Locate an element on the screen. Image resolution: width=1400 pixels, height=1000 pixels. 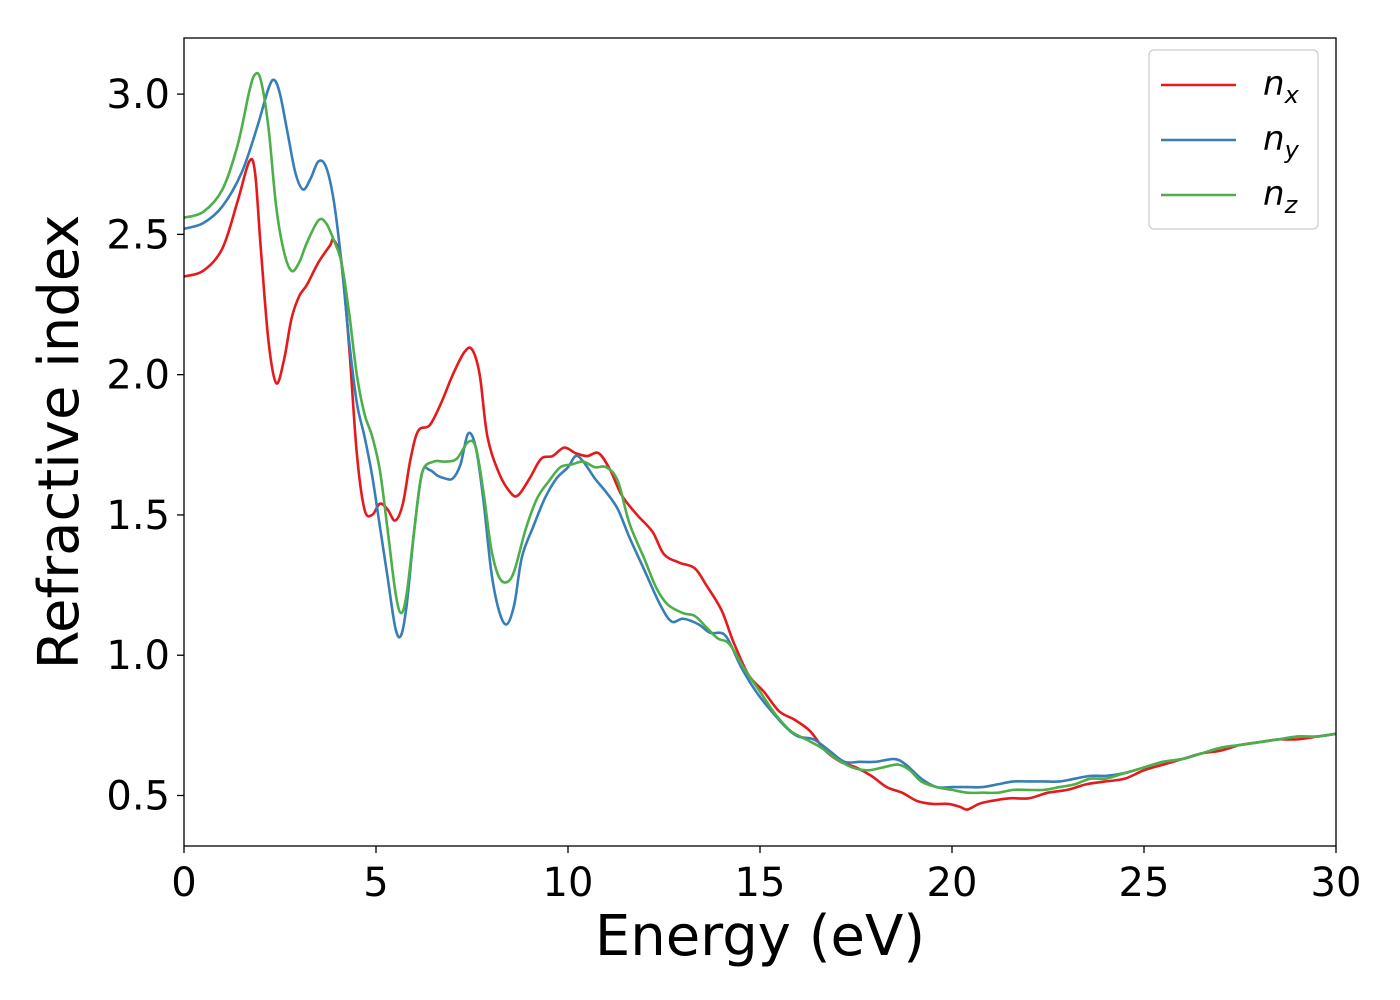
x-tick-label: 15 is located at coordinates (760, 883).